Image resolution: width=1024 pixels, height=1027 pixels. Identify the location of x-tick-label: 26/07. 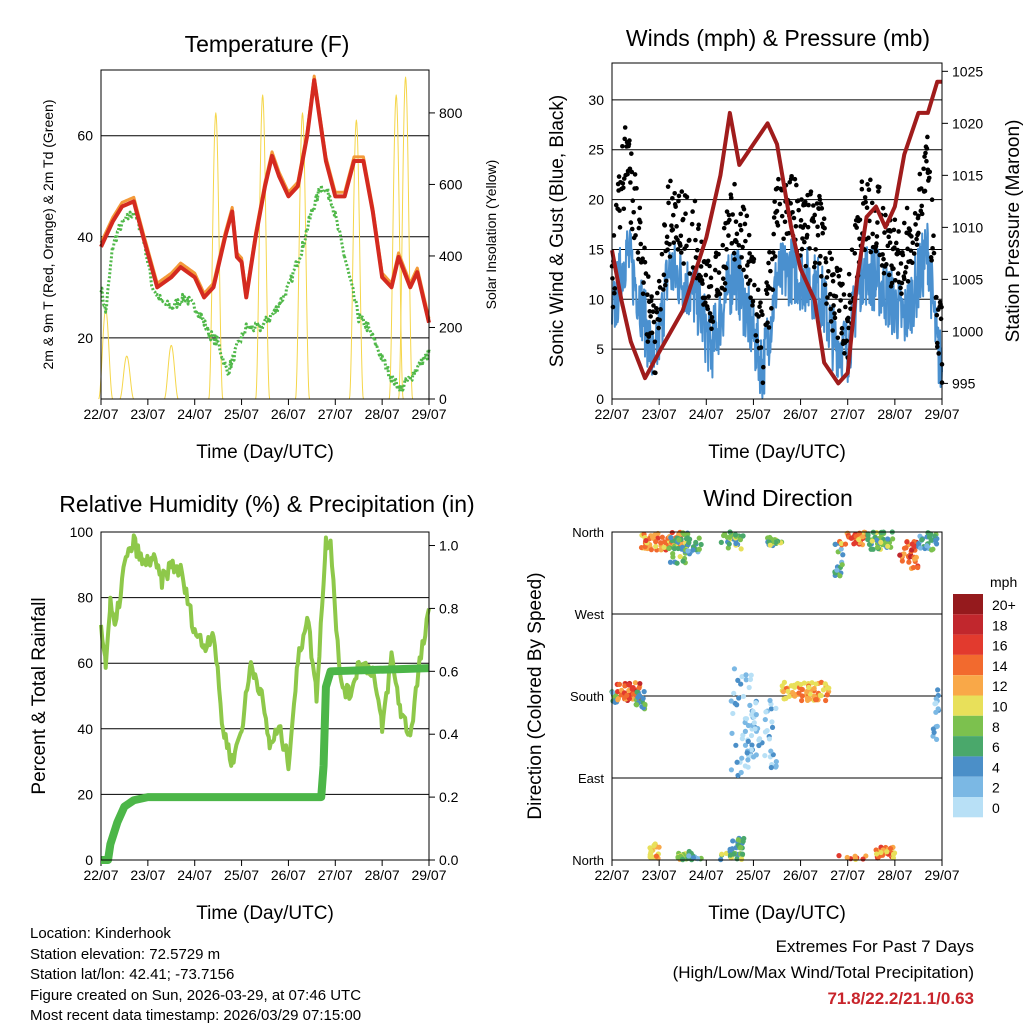
(800, 414).